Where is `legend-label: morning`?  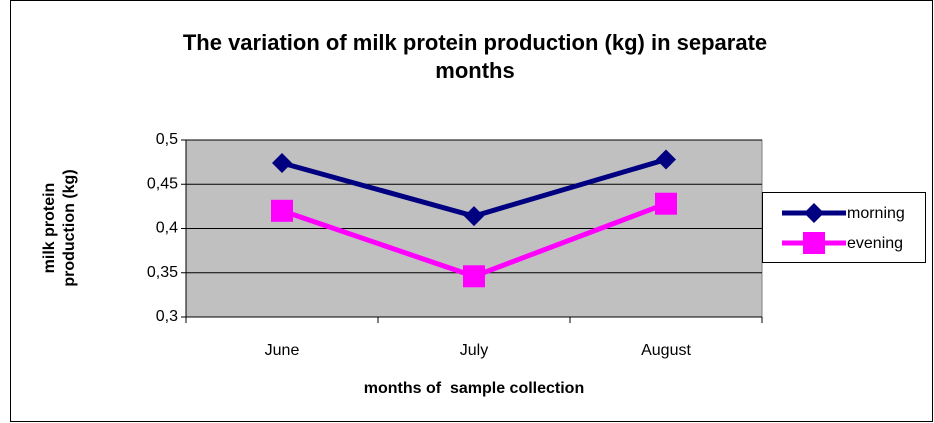 legend-label: morning is located at coordinates (876, 213).